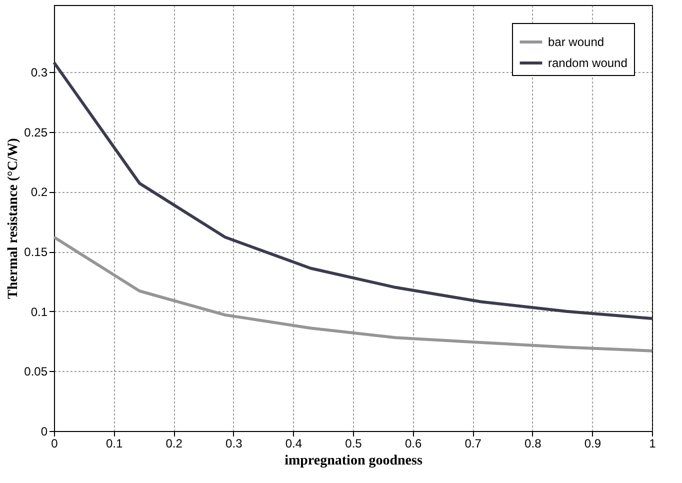  I want to click on x-tick-label: 0.9, so click(593, 443).